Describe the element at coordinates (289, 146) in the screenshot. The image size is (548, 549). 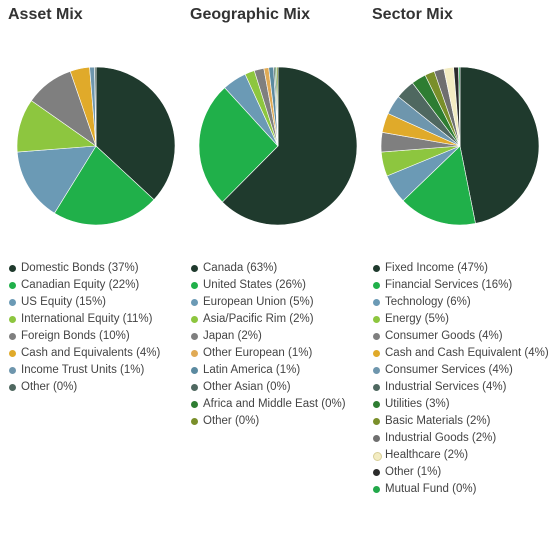
I see `pie-slice-canada` at that location.